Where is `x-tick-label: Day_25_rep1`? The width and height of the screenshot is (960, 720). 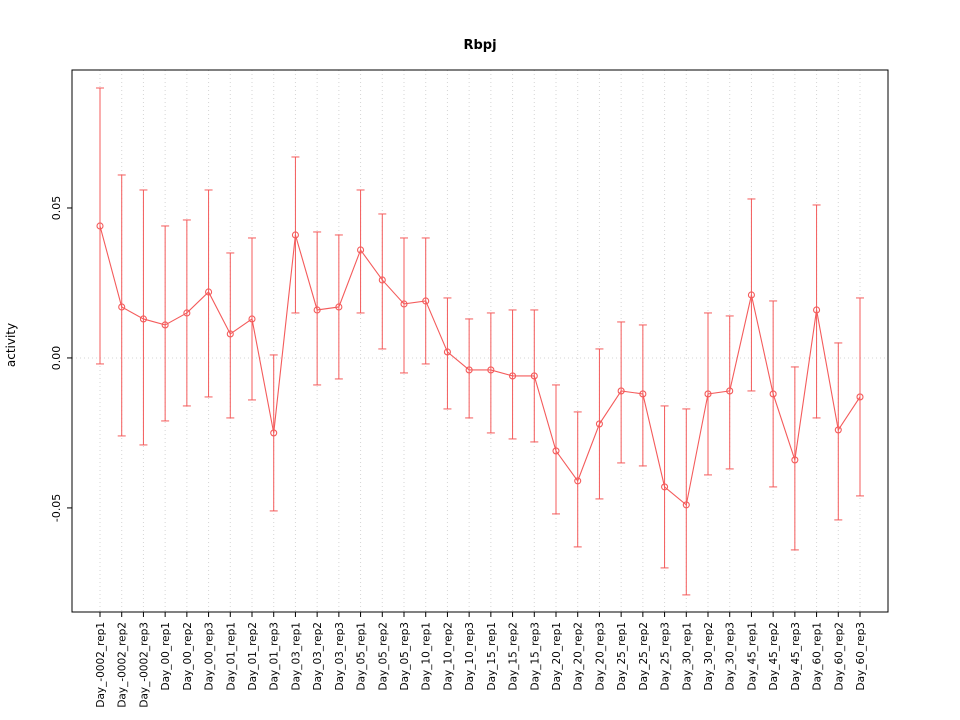 x-tick-label: Day_25_rep1 is located at coordinates (622, 656).